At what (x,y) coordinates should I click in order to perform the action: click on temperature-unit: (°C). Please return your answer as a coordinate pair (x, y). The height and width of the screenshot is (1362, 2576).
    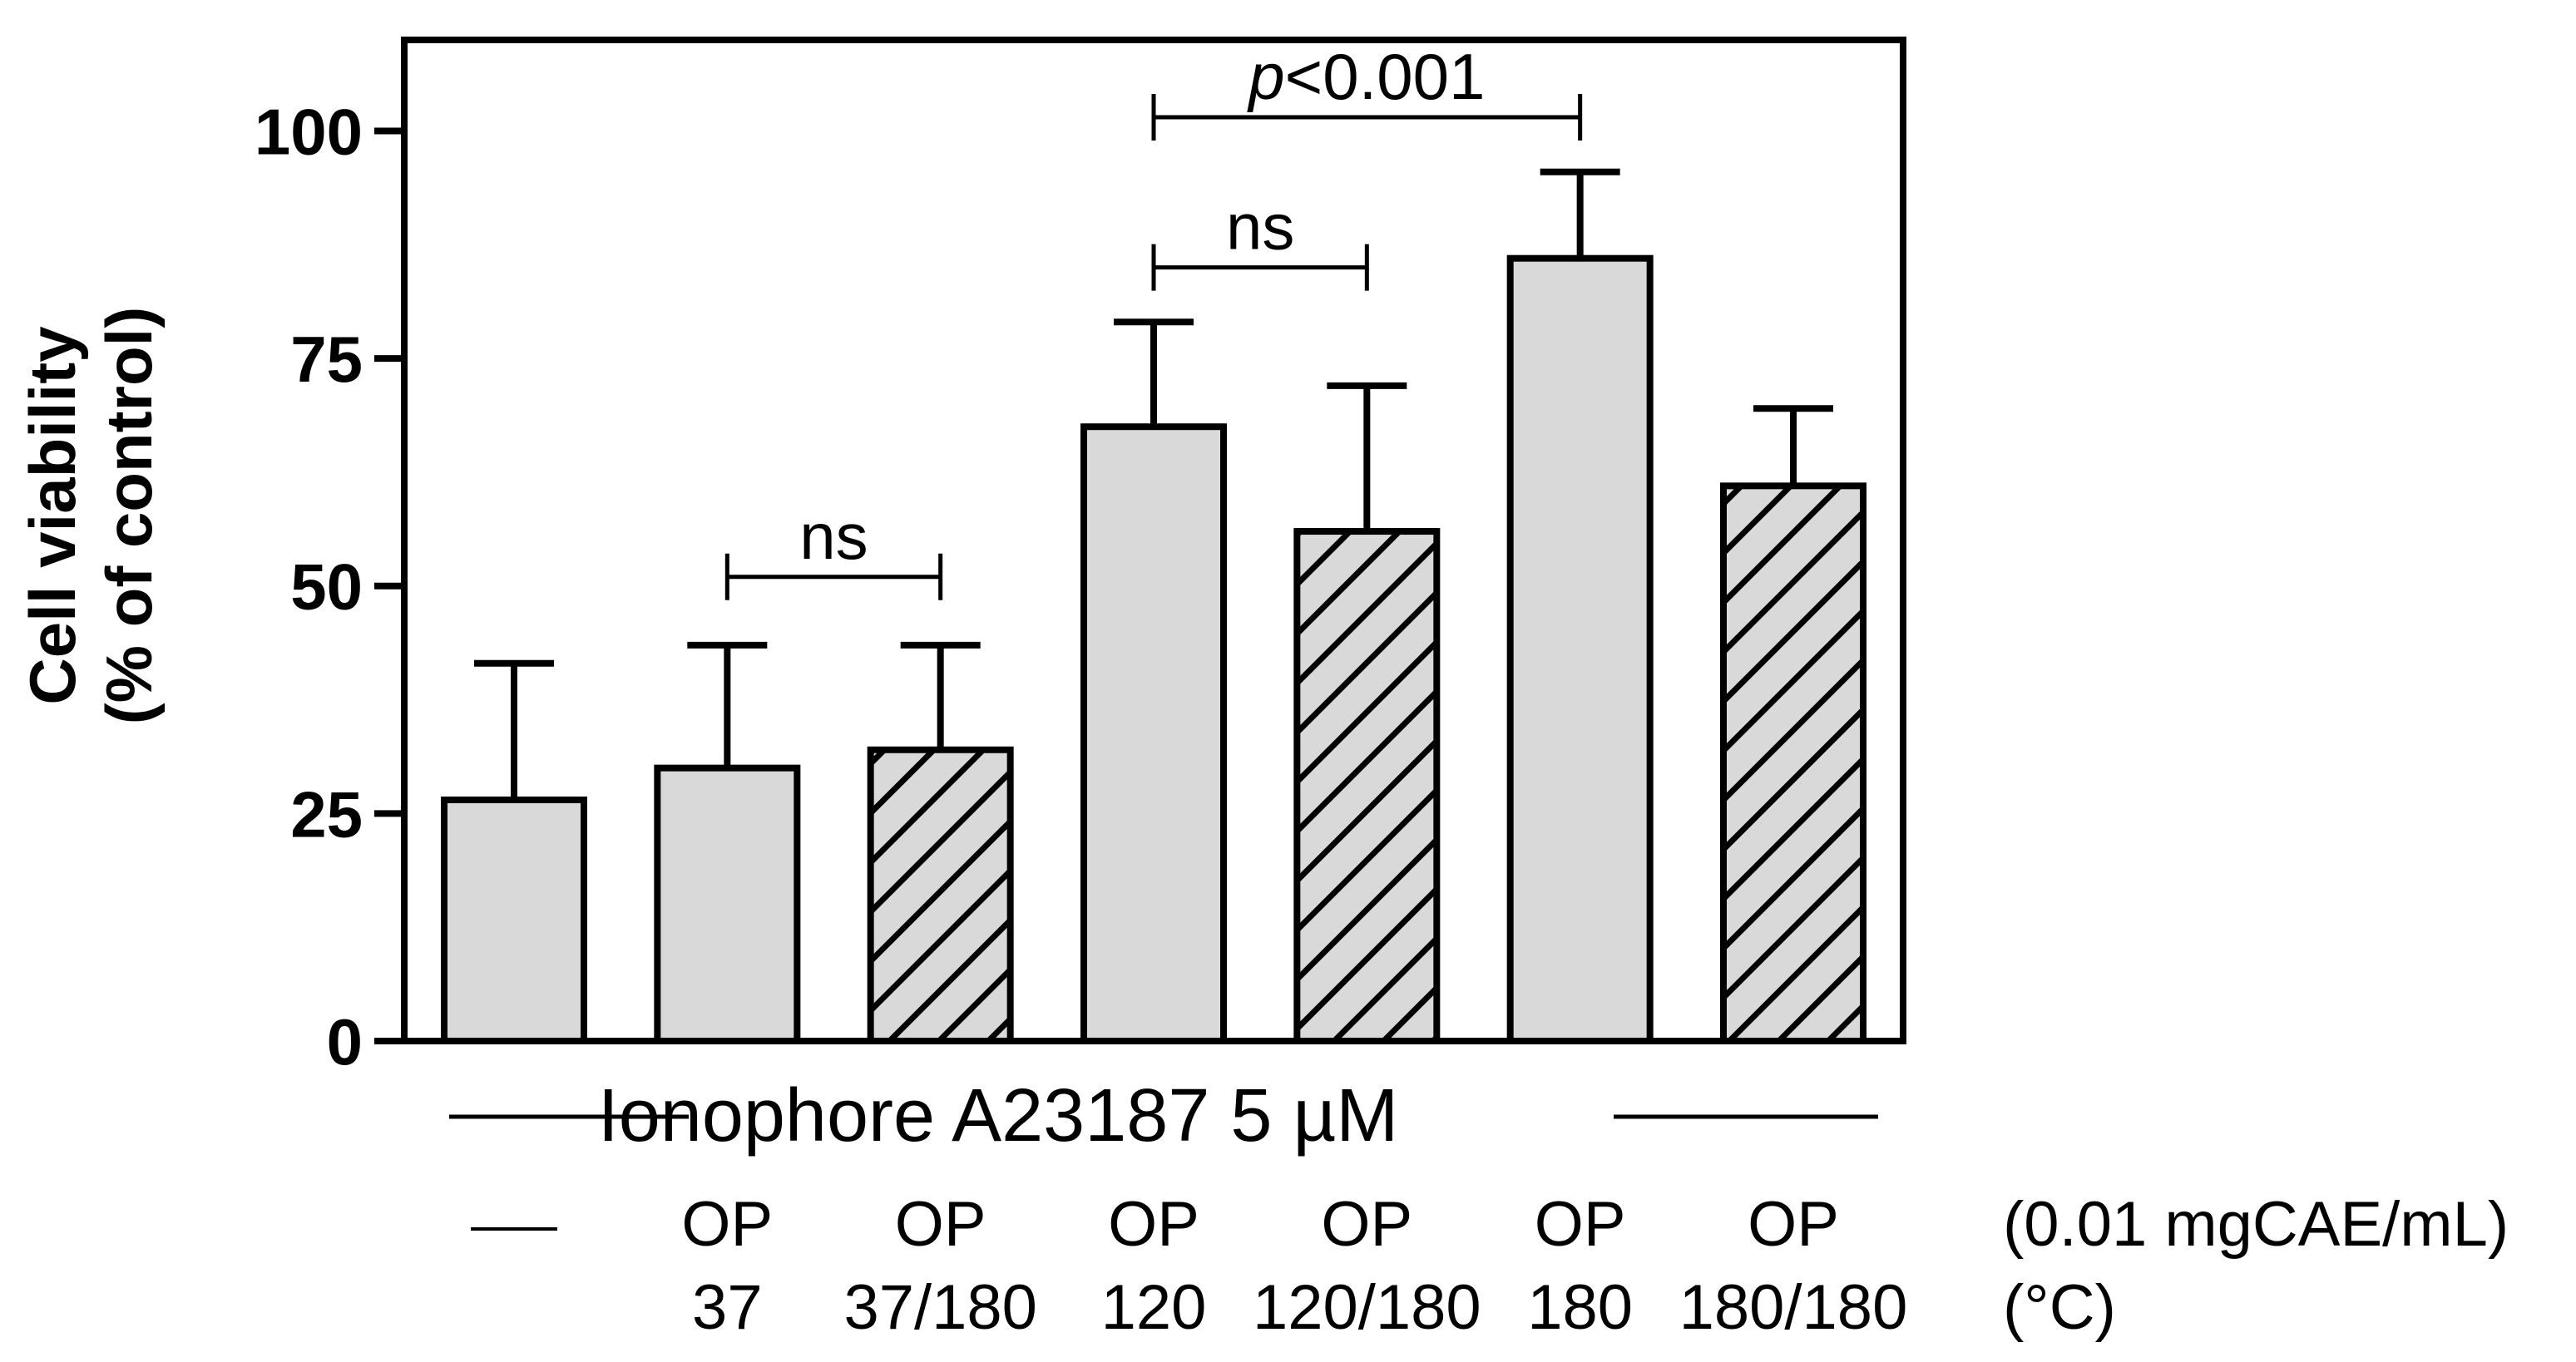
    Looking at the image, I should click on (2059, 1308).